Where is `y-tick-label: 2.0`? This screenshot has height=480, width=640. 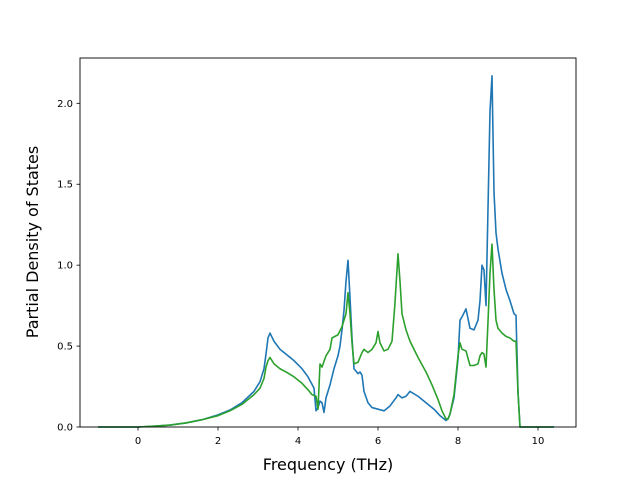
y-tick-label: 2.0 is located at coordinates (65, 104).